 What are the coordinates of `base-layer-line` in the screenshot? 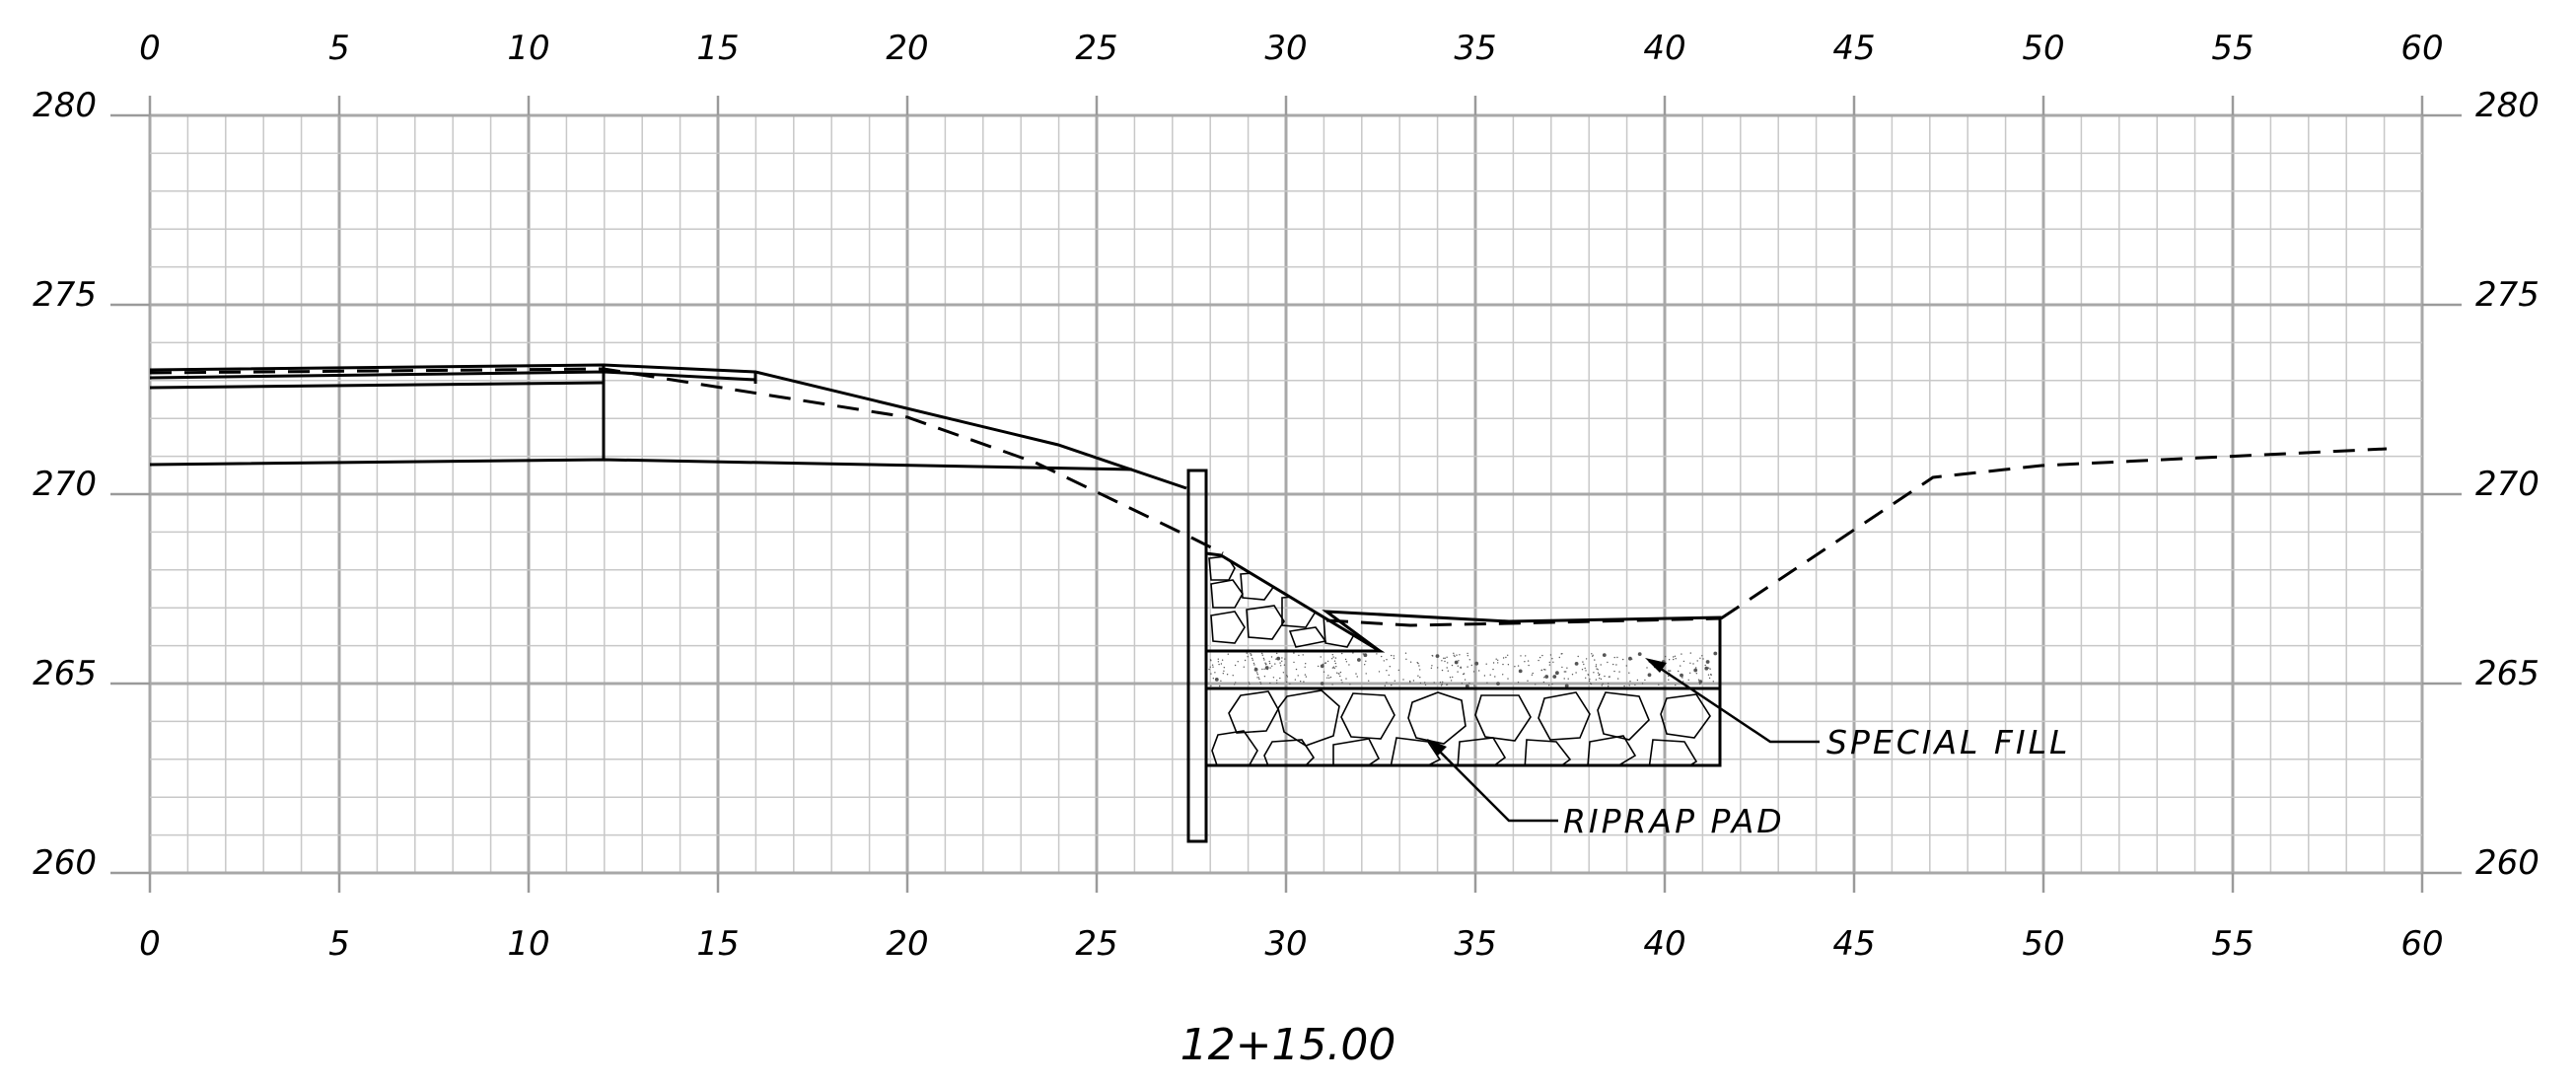 It's located at (377, 386).